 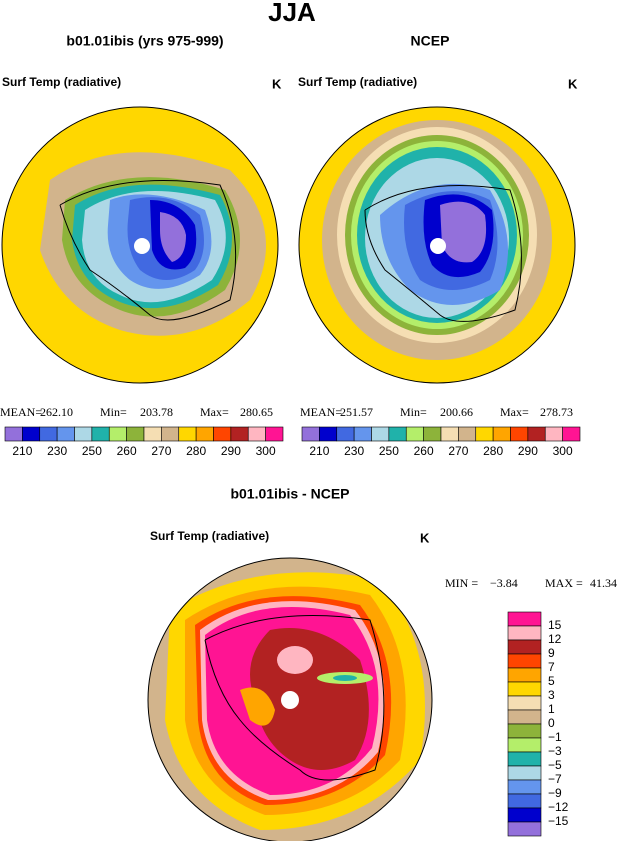 I want to click on stat-label: MIN =, so click(x=461, y=583).